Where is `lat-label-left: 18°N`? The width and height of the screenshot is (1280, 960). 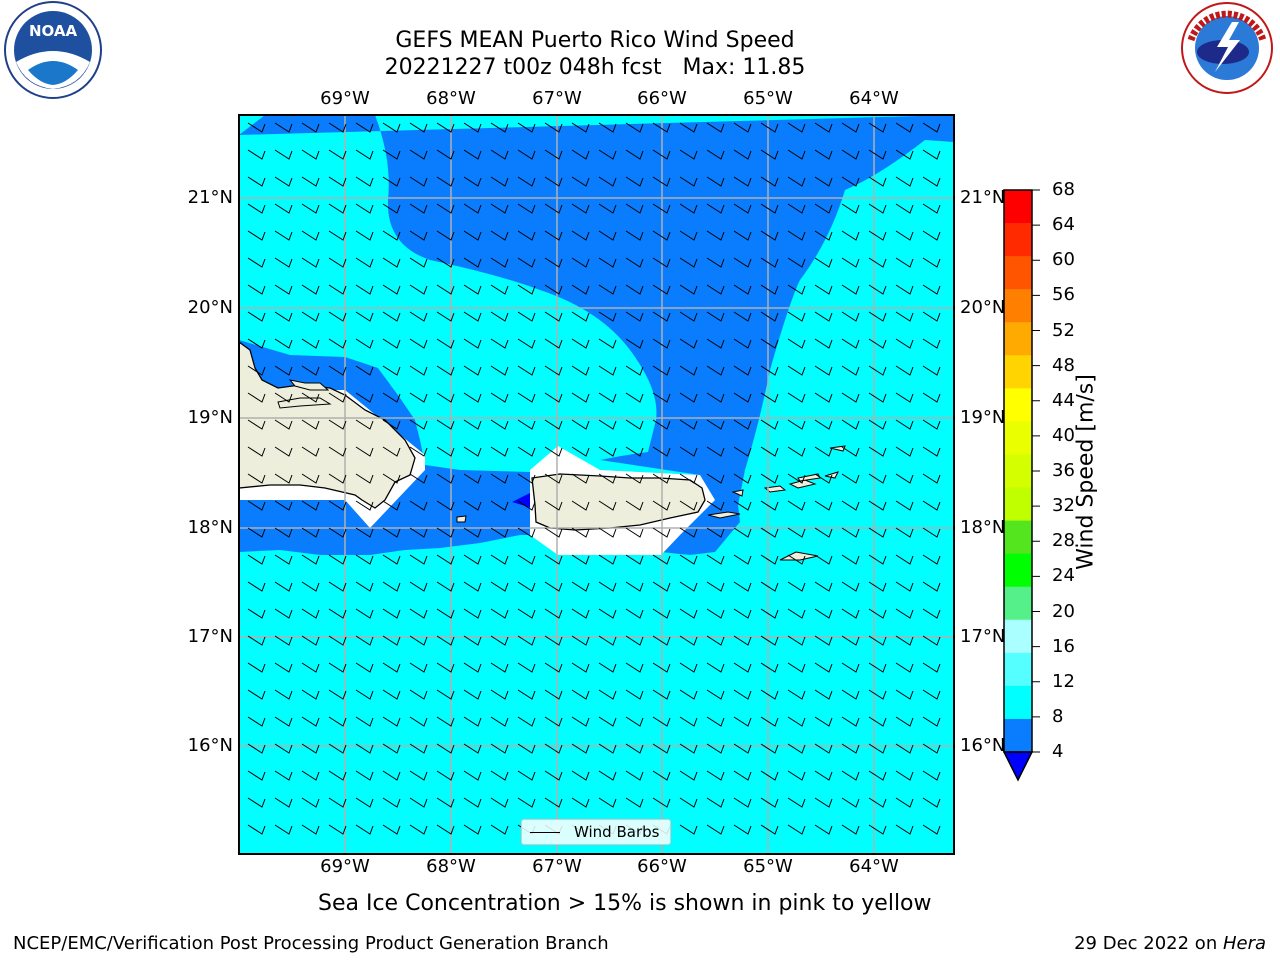 lat-label-left: 18°N is located at coordinates (210, 527).